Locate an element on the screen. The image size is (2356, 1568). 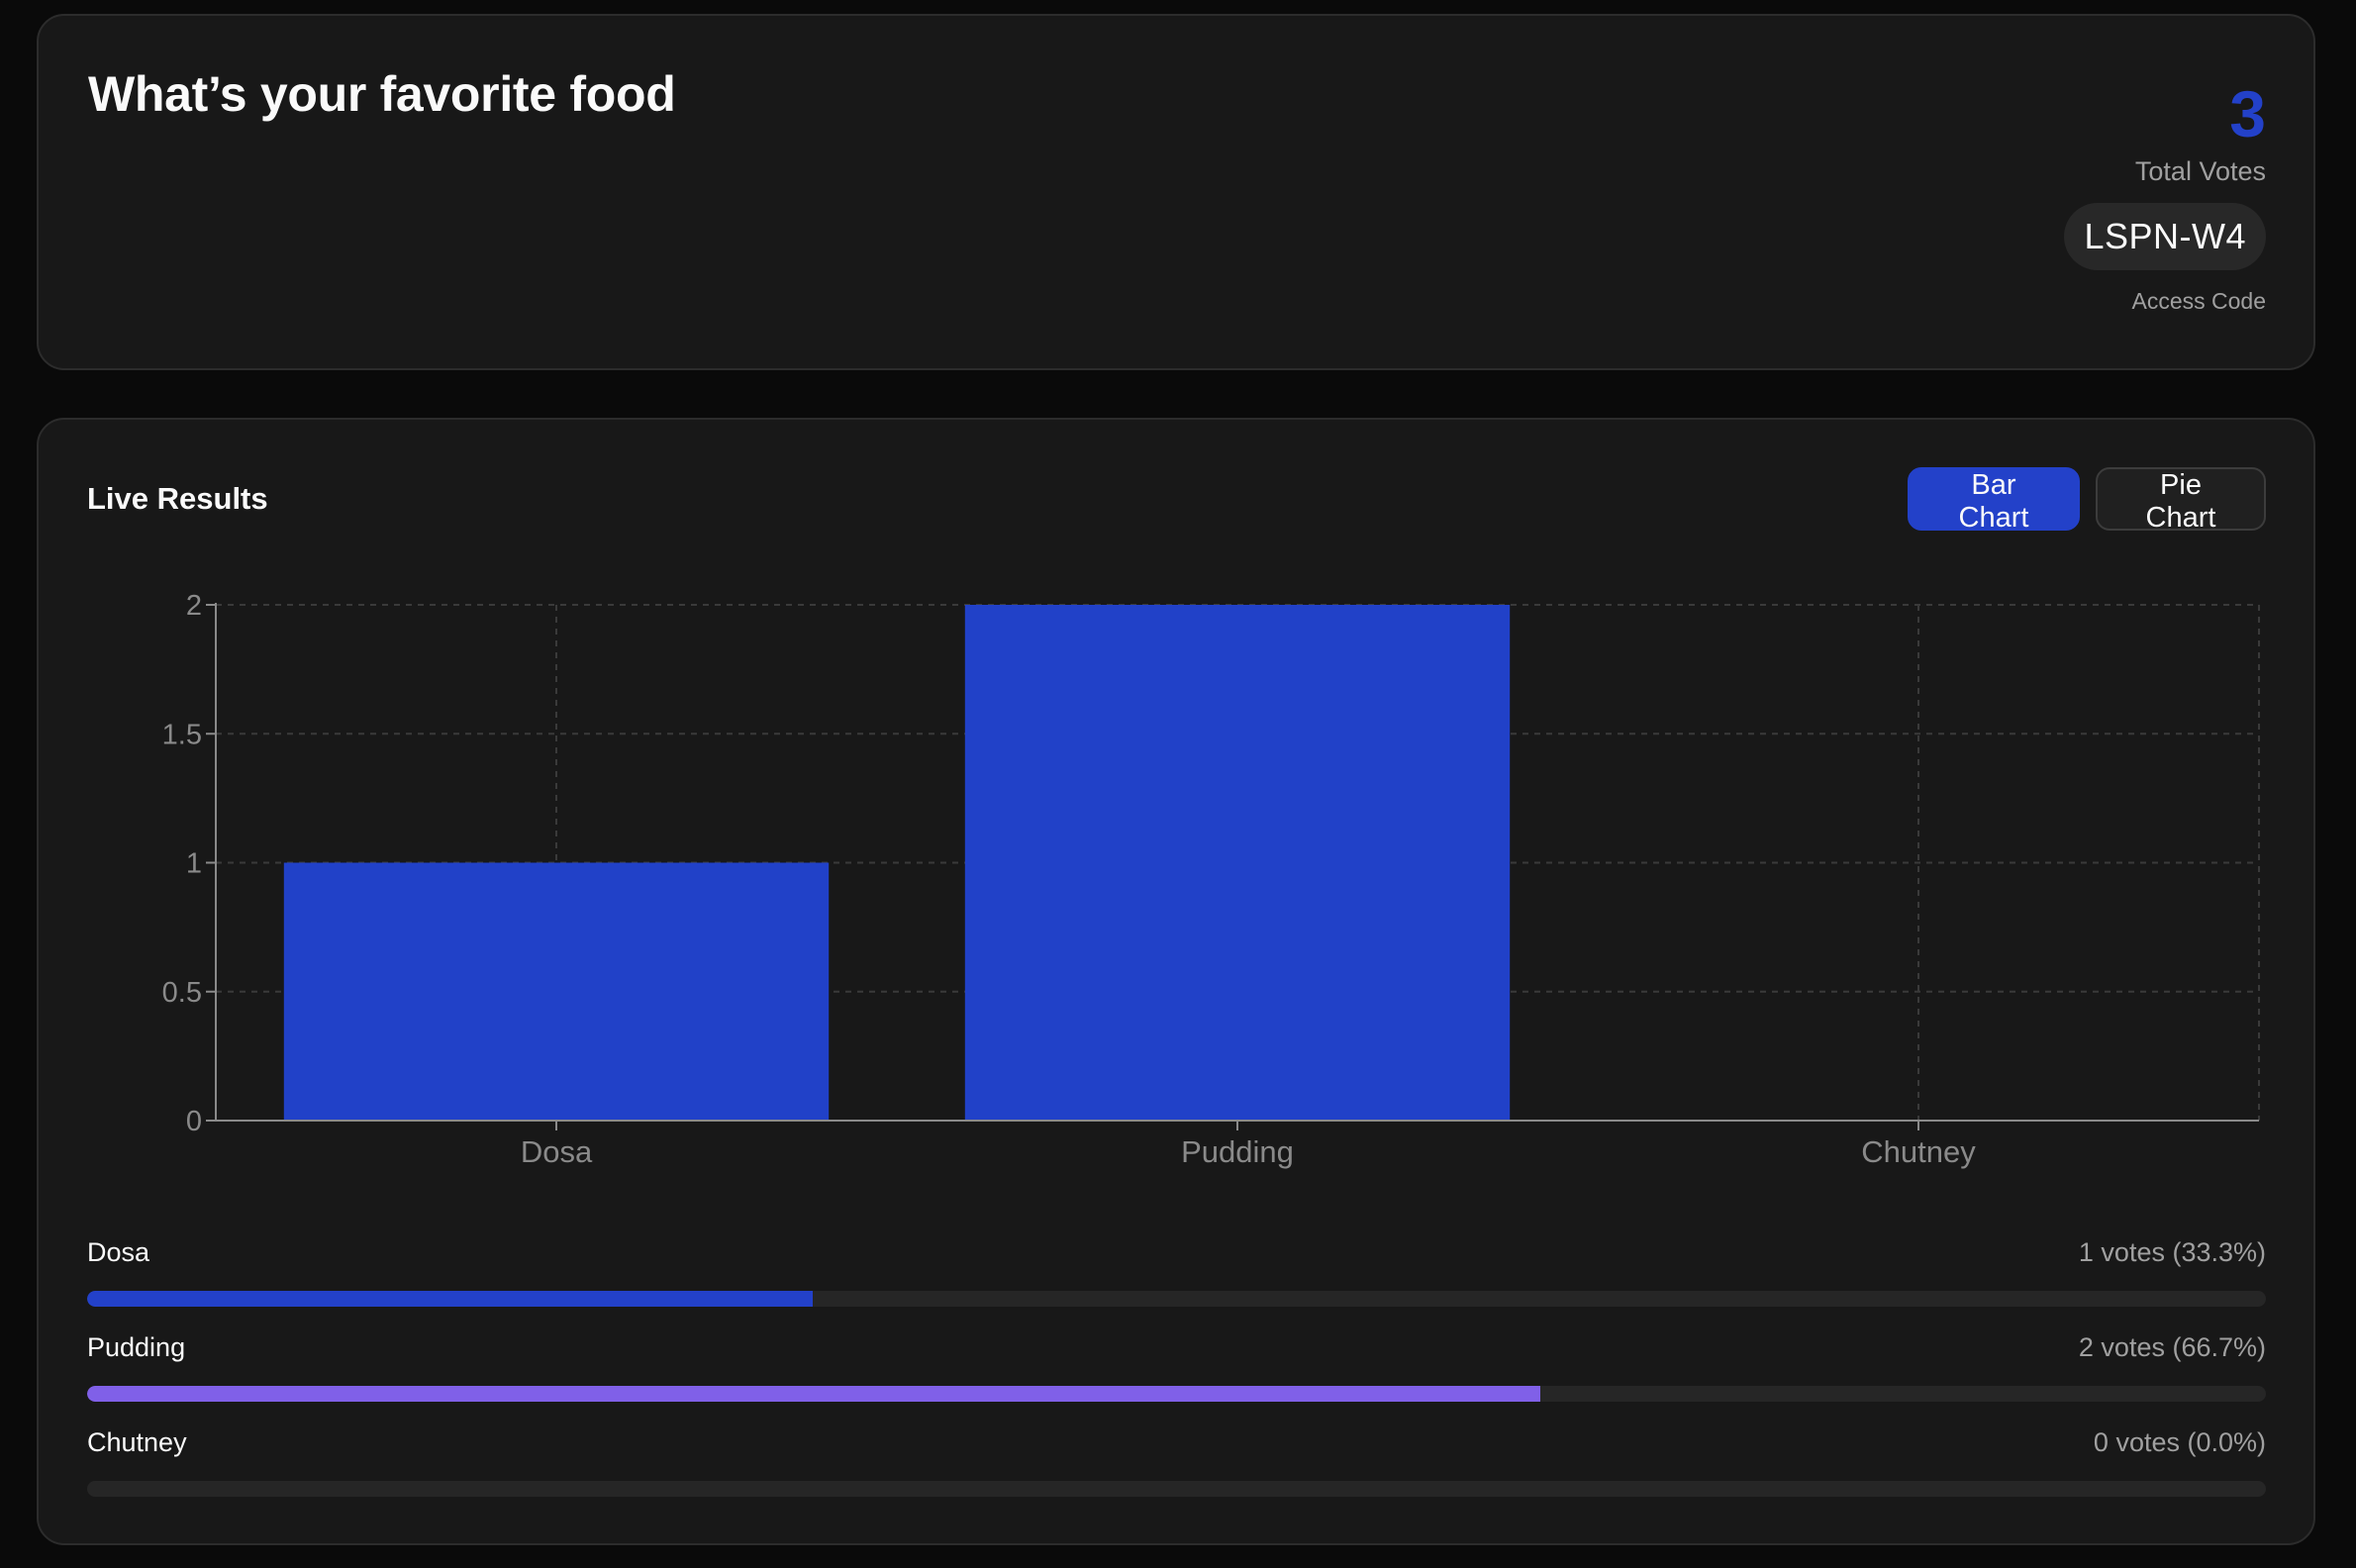
poll-stats: 3 Total Votes LSPN-W4 Access Code is located at coordinates (2165, 189).